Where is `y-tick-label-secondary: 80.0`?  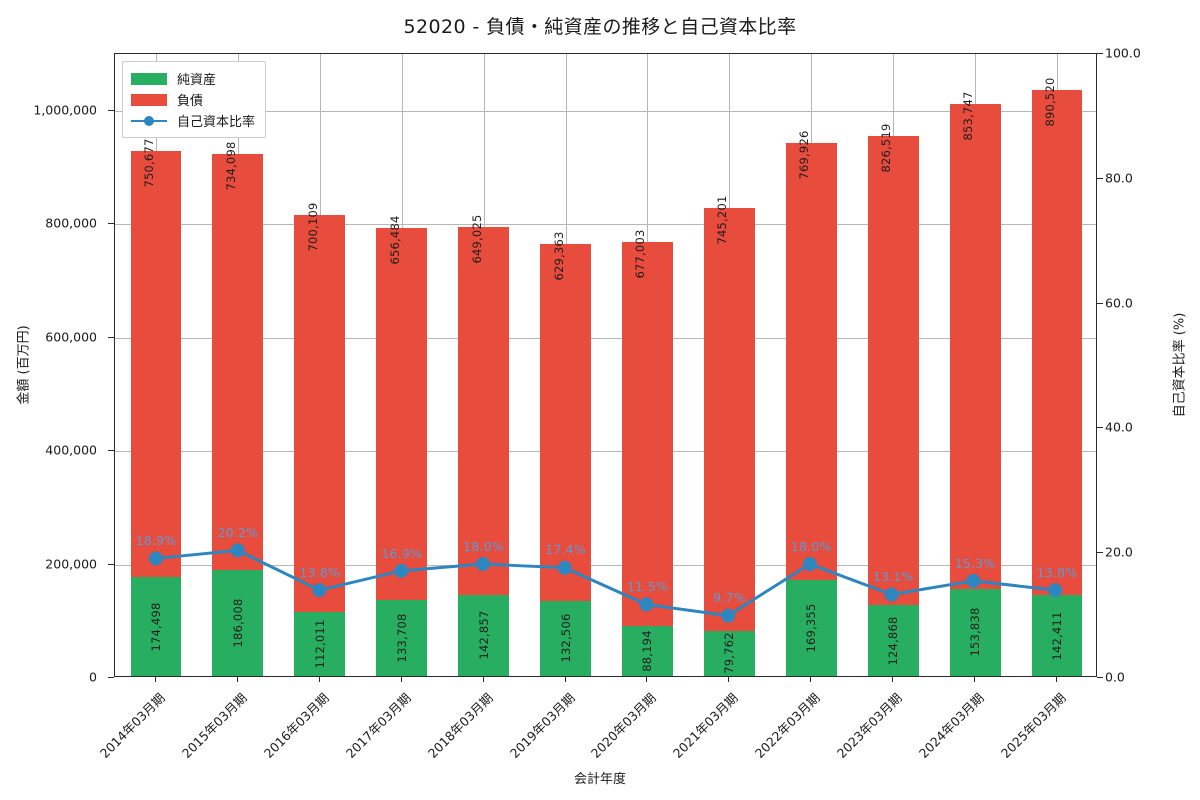
y-tick-label-secondary: 80.0 is located at coordinates (1119, 178).